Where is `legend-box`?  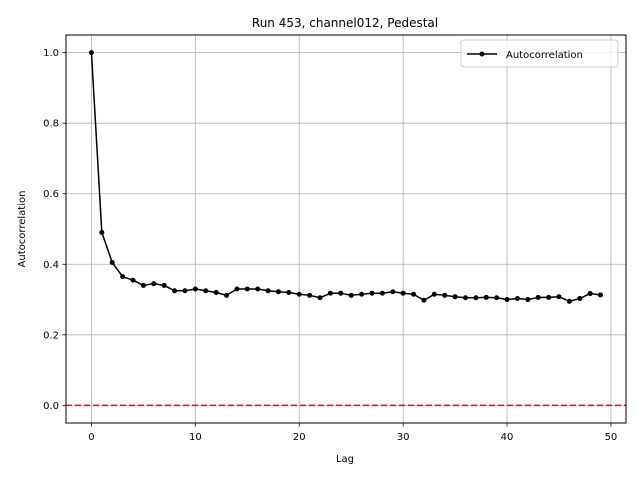 legend-box is located at coordinates (539, 53).